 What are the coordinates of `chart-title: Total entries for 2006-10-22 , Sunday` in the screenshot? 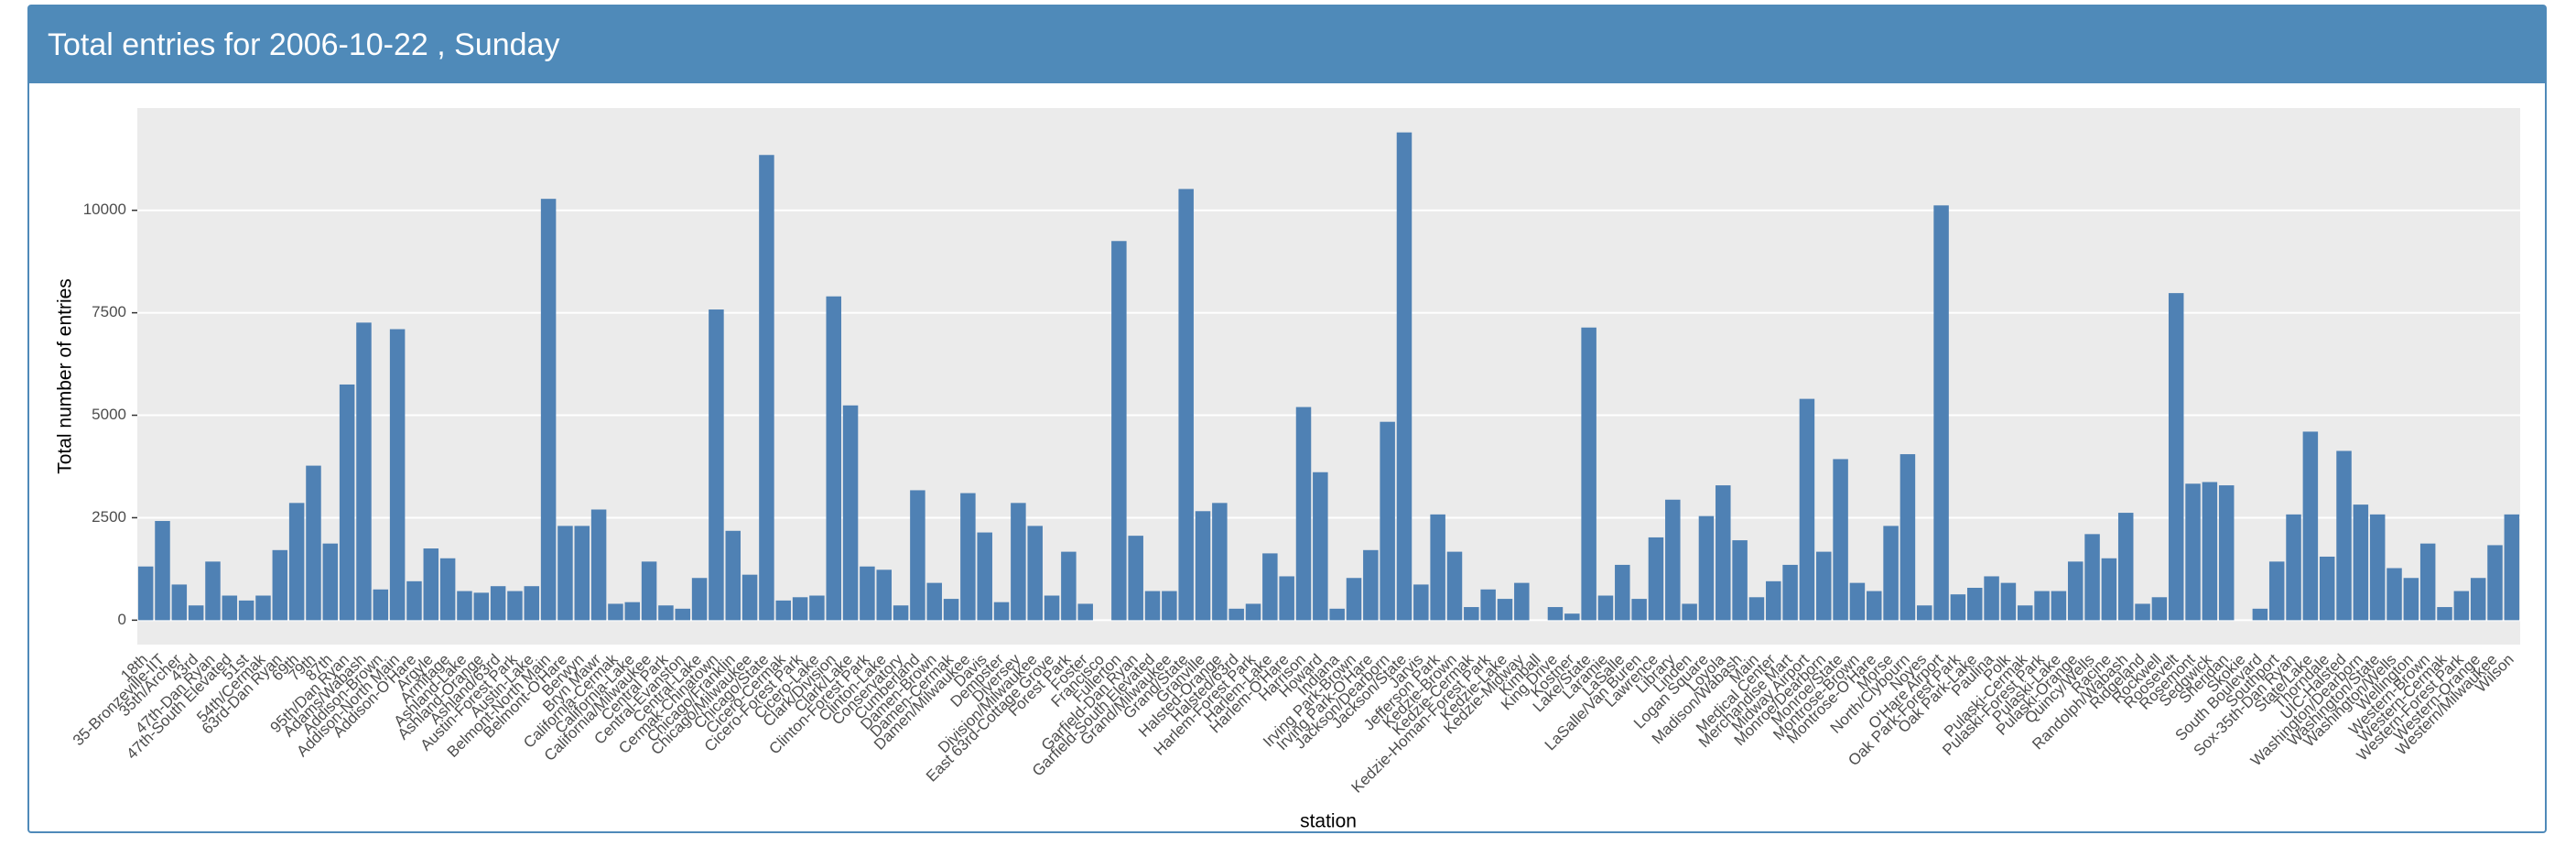 It's located at (1287, 44).